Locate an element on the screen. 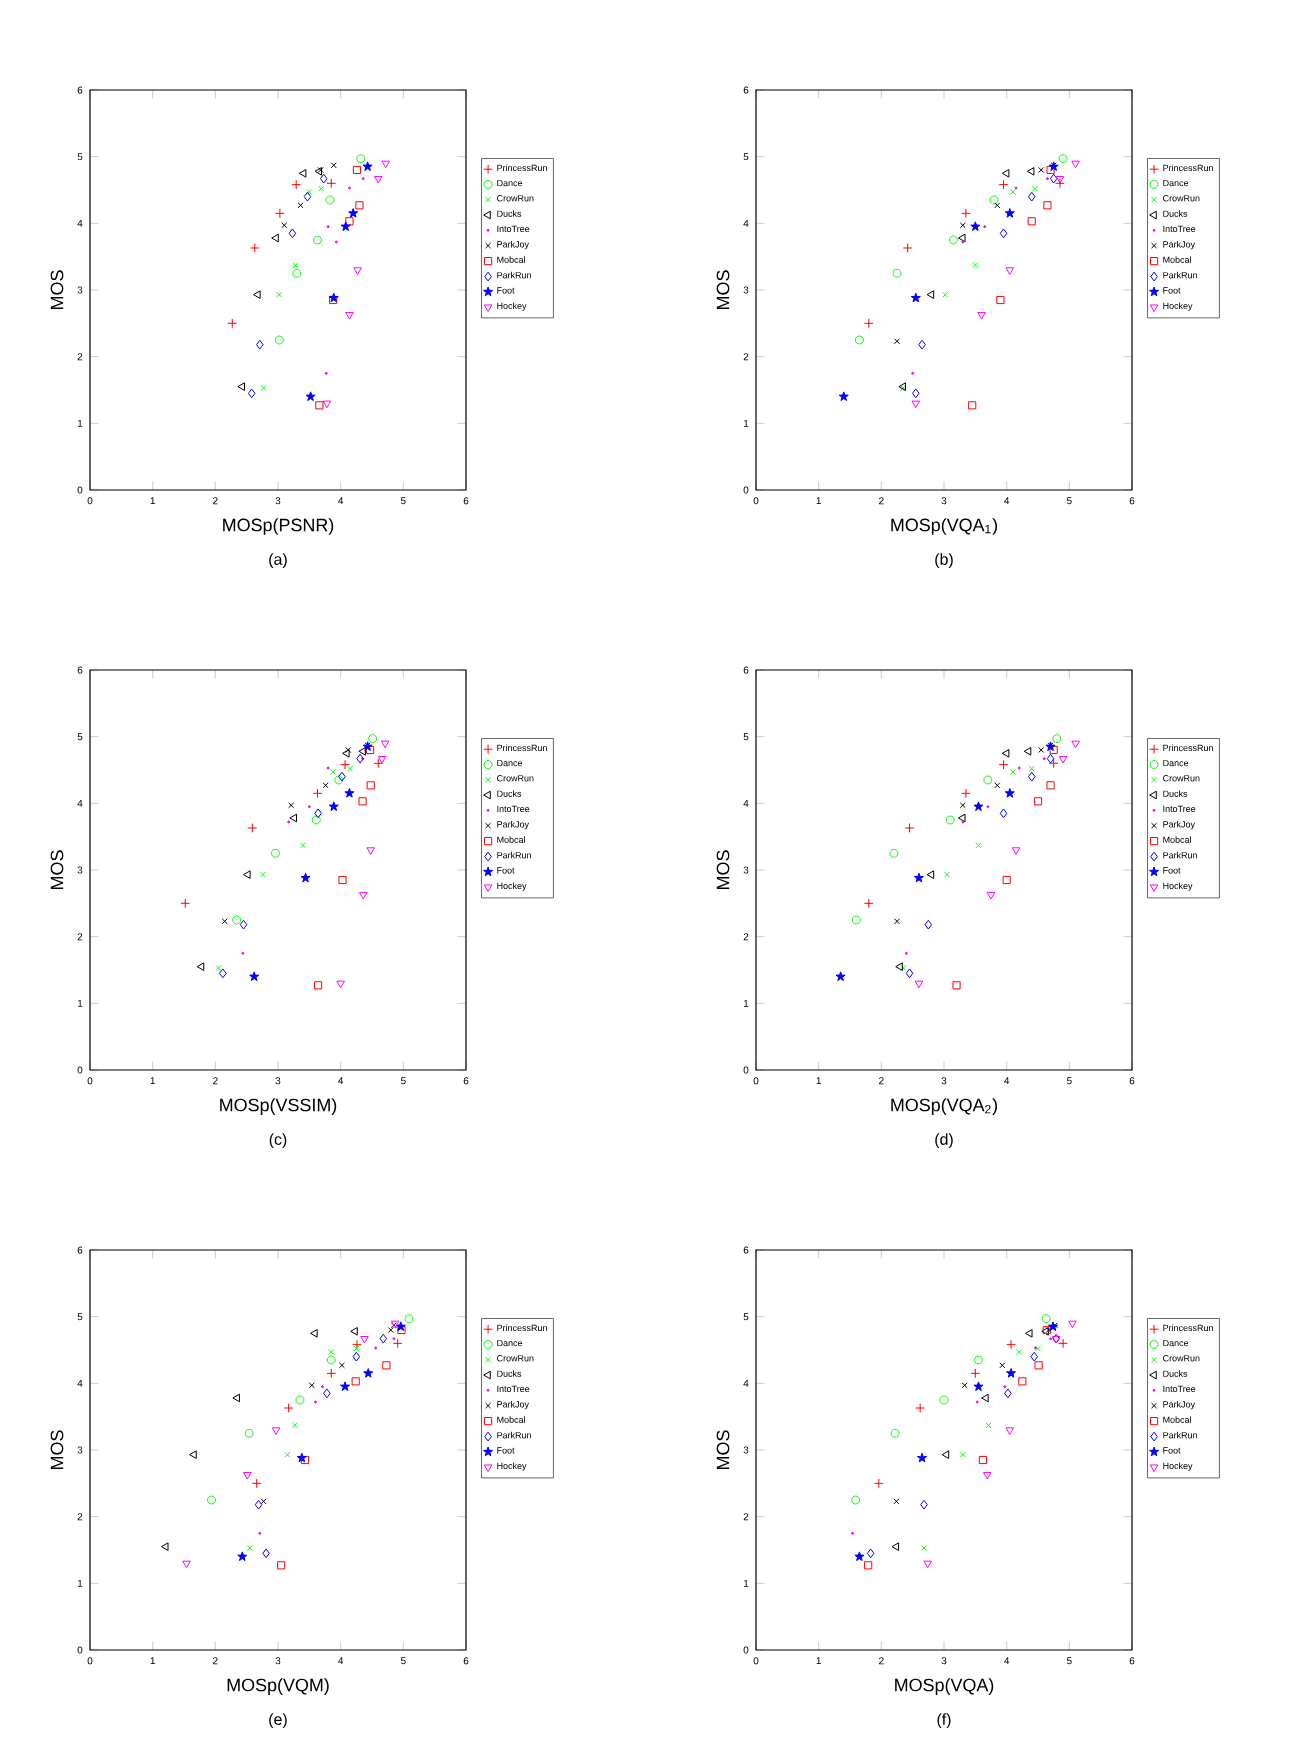 The width and height of the screenshot is (1316, 1748). x-axis-title: MOSp(VQA$_{1}$) is located at coordinates (944, 526).